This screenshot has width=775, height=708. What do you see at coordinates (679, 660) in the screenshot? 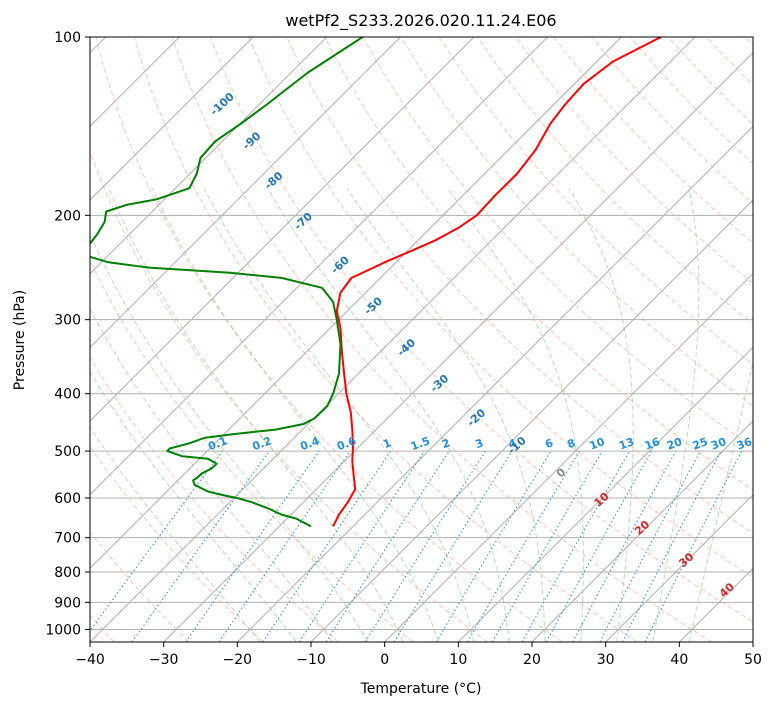
I see `x-tick-label: 40` at bounding box center [679, 660].